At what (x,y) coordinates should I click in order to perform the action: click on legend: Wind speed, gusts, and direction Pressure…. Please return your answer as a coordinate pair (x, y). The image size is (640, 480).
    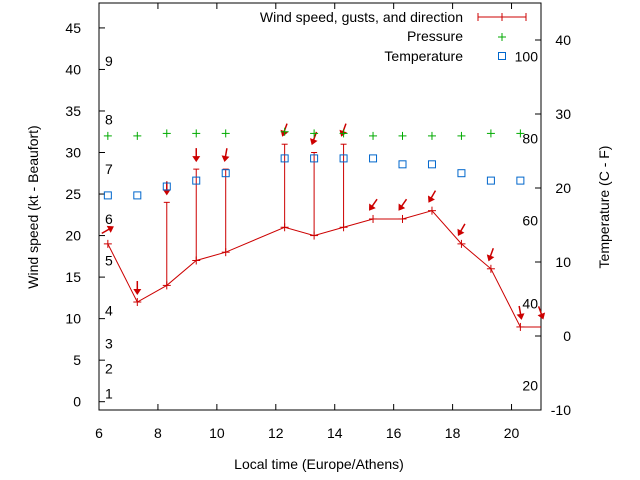
    Looking at the image, I should click on (393, 36).